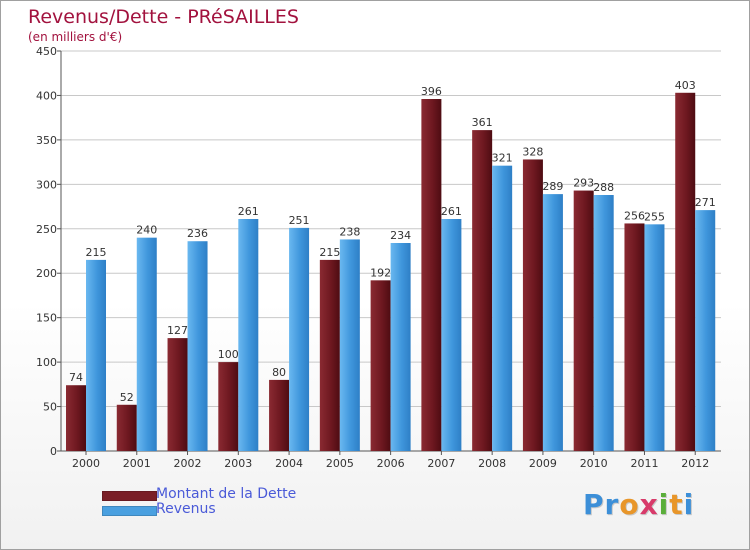 This screenshot has height=550, width=750. What do you see at coordinates (177, 330) in the screenshot?
I see `data-label-dette-2002: 127` at bounding box center [177, 330].